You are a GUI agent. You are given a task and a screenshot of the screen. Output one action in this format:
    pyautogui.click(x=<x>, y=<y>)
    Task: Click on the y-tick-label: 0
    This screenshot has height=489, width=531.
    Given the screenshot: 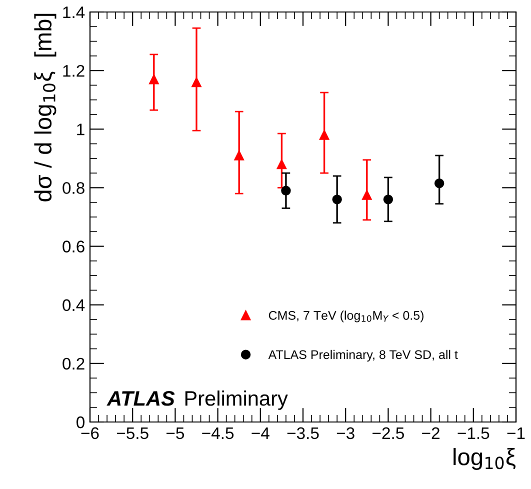 What is the action you would take?
    pyautogui.click(x=80, y=422)
    